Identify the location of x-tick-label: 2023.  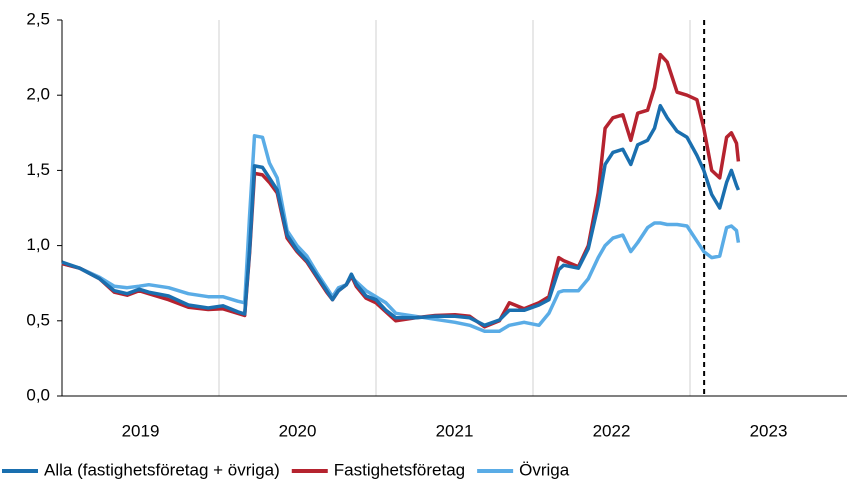
(769, 430).